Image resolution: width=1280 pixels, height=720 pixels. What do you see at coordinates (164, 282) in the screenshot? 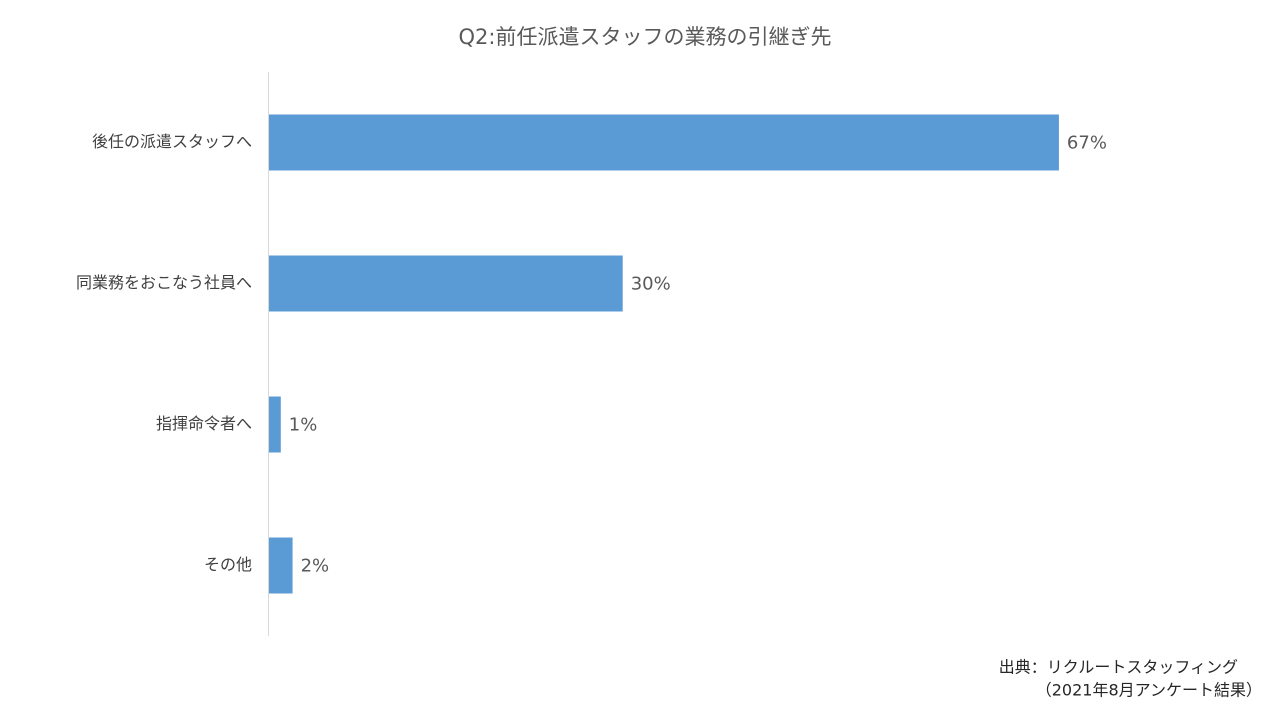
I see `category-label: 同業務をおこなう社員へ` at bounding box center [164, 282].